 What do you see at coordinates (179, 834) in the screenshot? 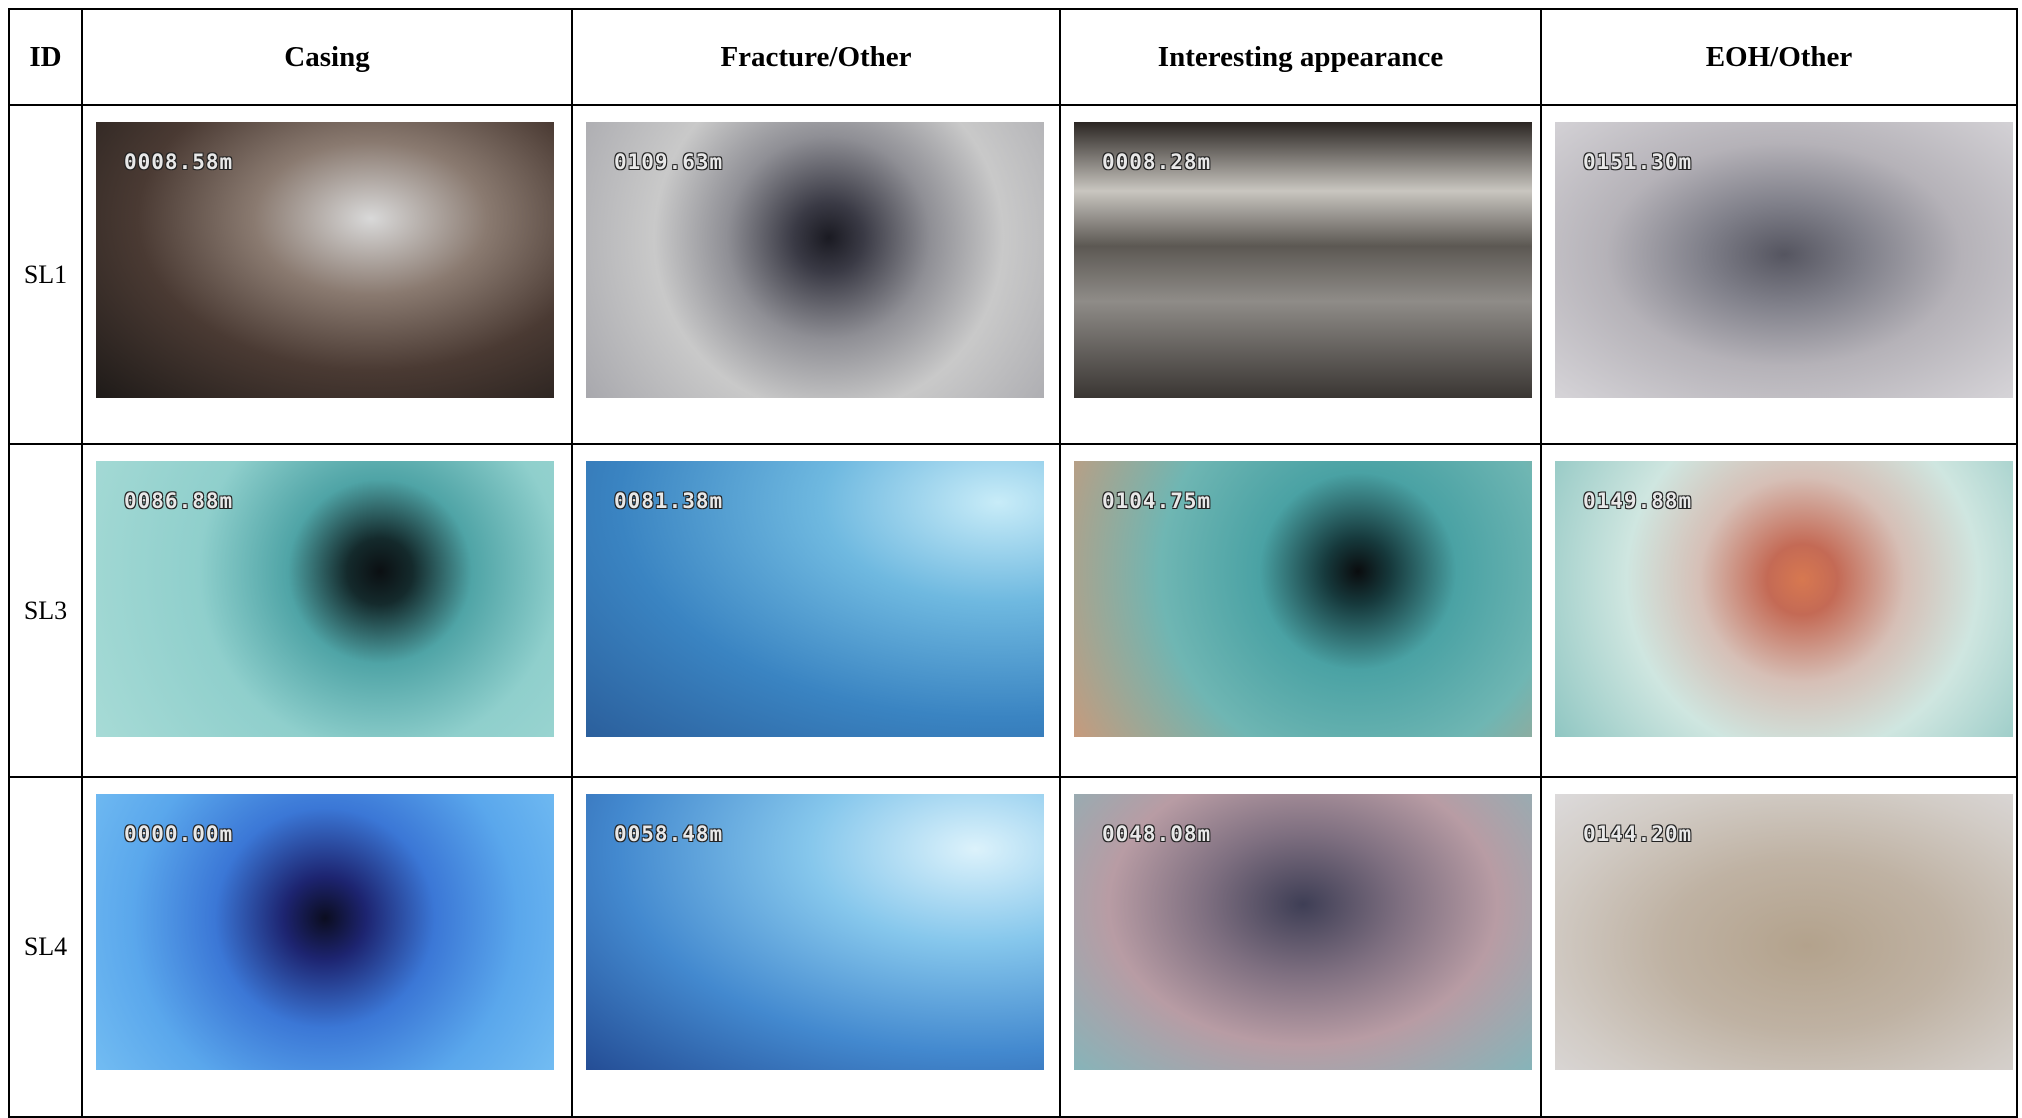
I see `depth-label: 0000.00m` at bounding box center [179, 834].